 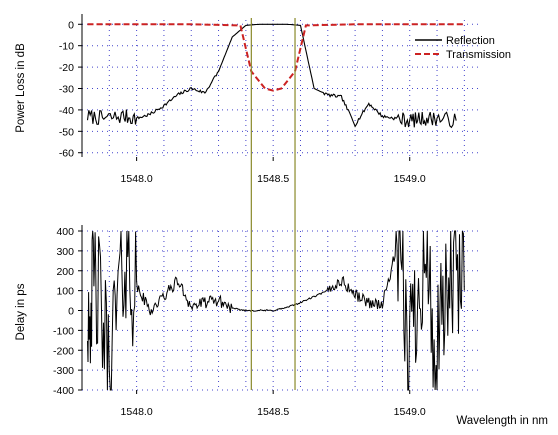 I want to click on delay-y-tick-label: 0, so click(x=71, y=312).